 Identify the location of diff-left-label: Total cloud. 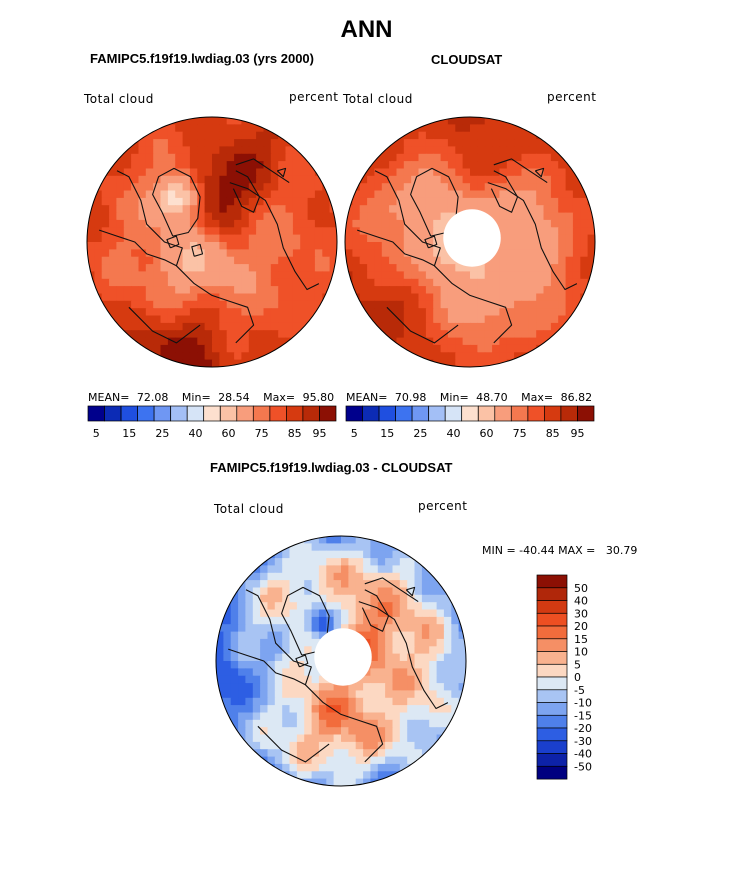
(249, 509).